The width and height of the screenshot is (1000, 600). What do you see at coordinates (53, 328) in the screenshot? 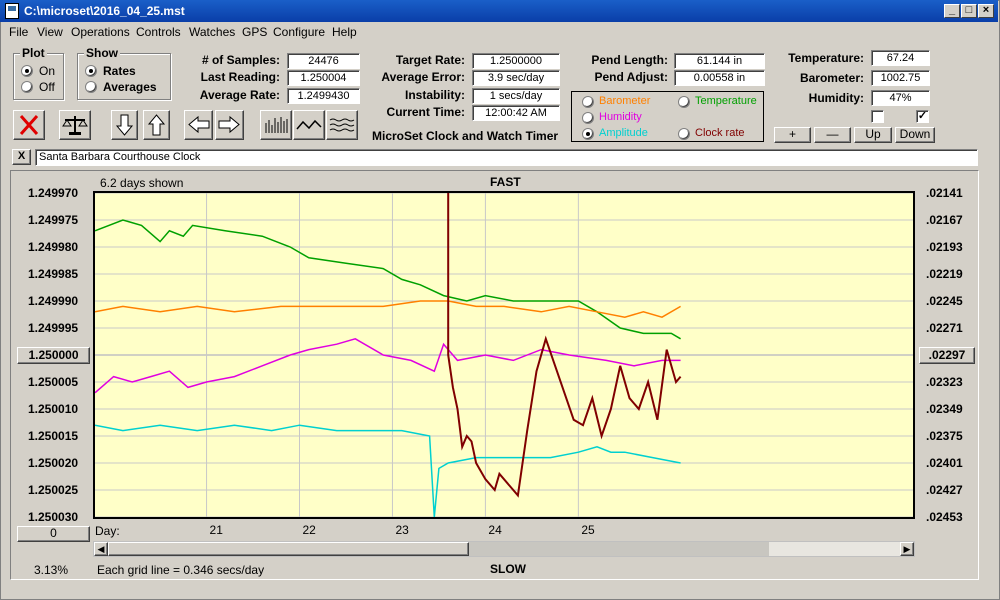
I see `left-axis-tick: 1.249995` at bounding box center [53, 328].